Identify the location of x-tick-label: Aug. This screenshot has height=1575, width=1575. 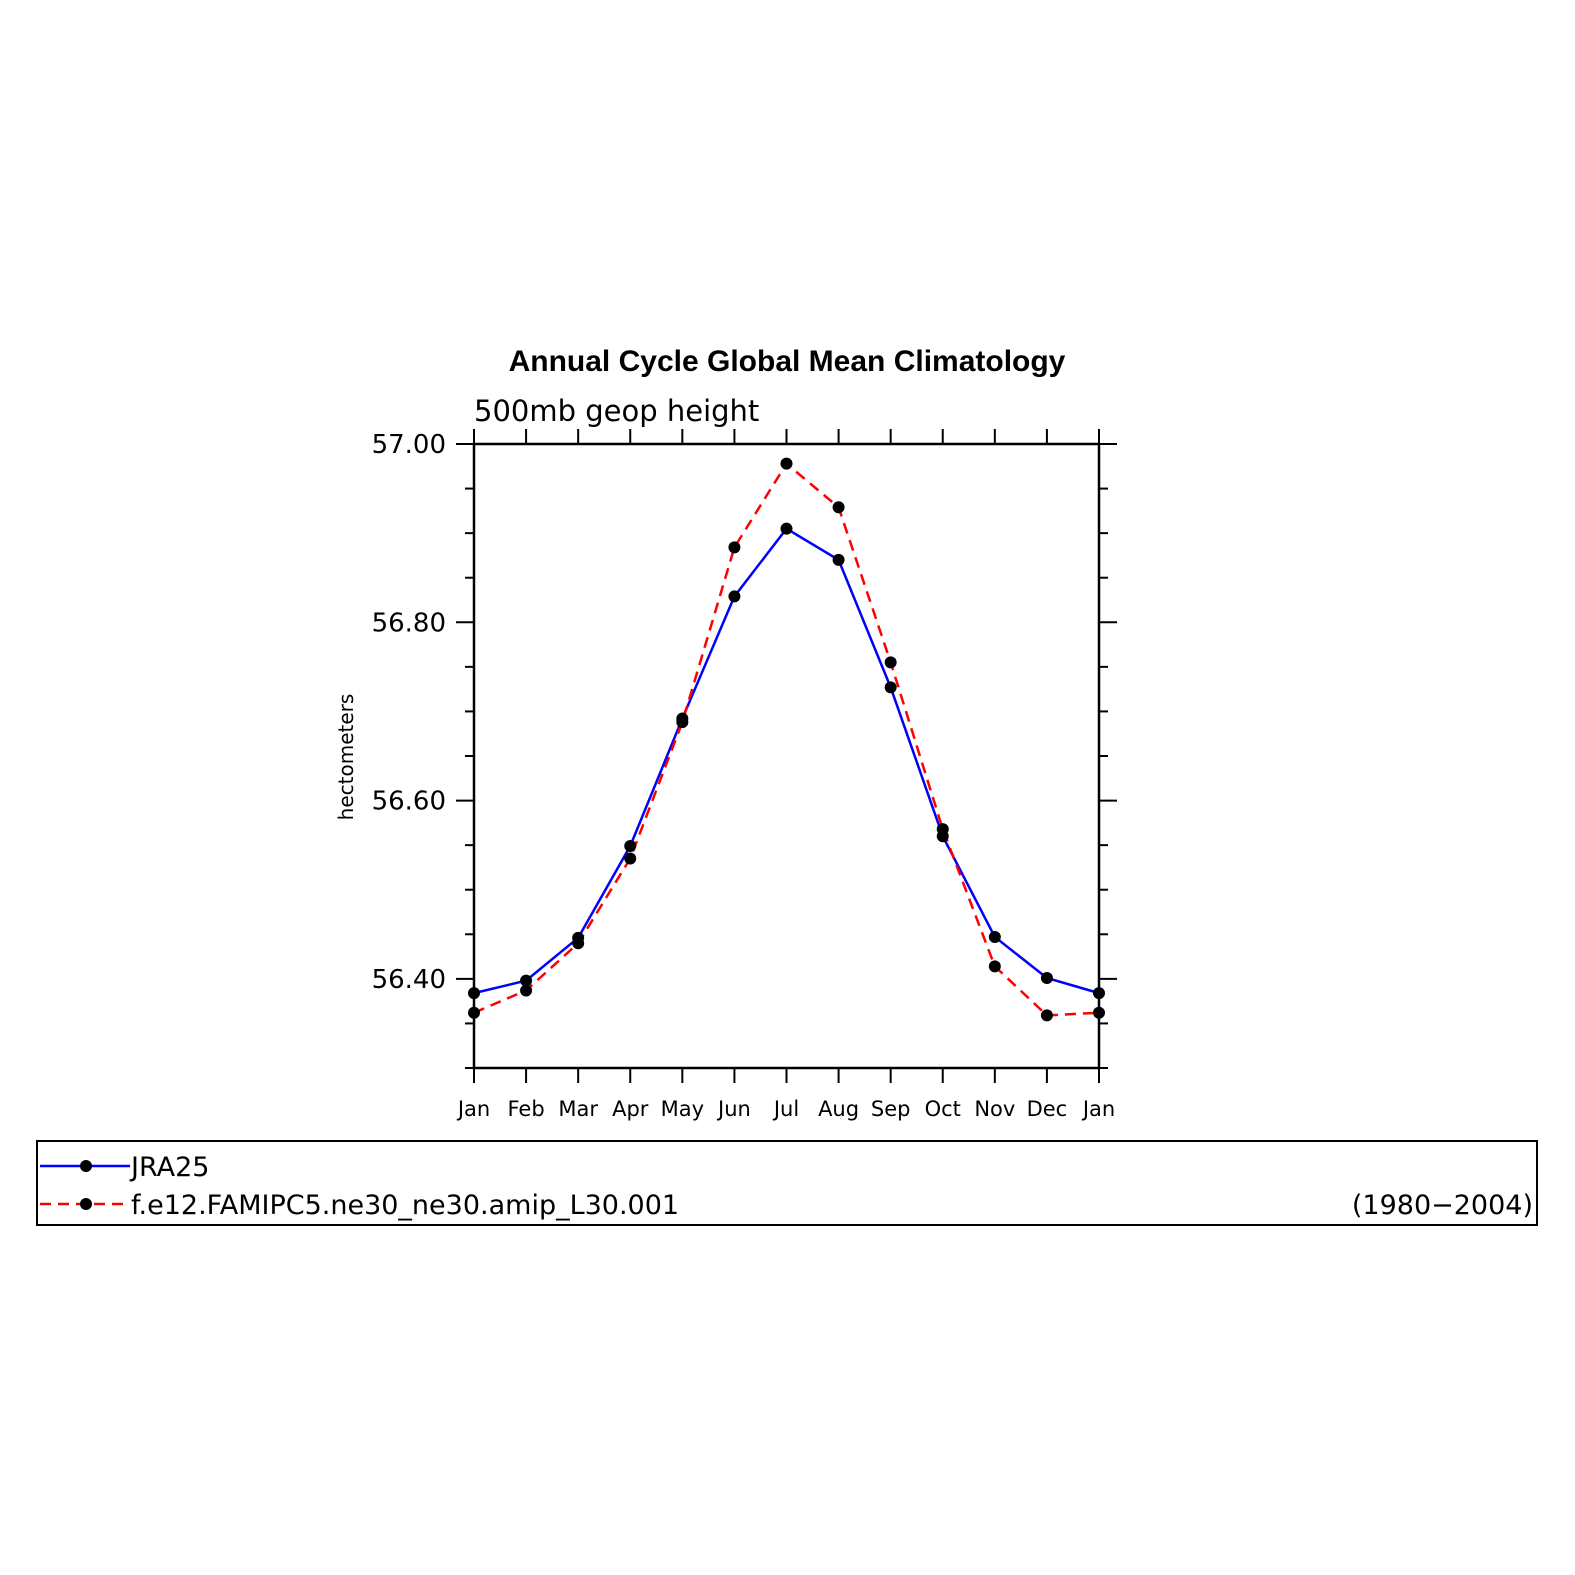
(838, 1109).